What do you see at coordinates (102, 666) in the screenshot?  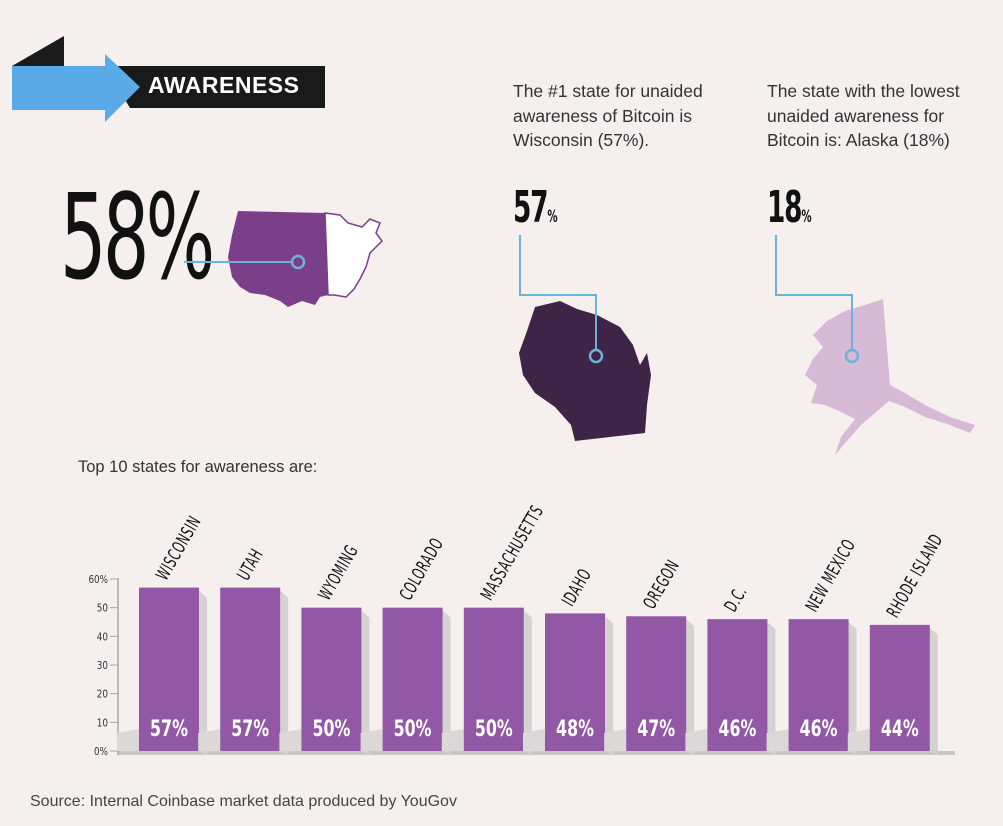 I see `y-tick-label: 30` at bounding box center [102, 666].